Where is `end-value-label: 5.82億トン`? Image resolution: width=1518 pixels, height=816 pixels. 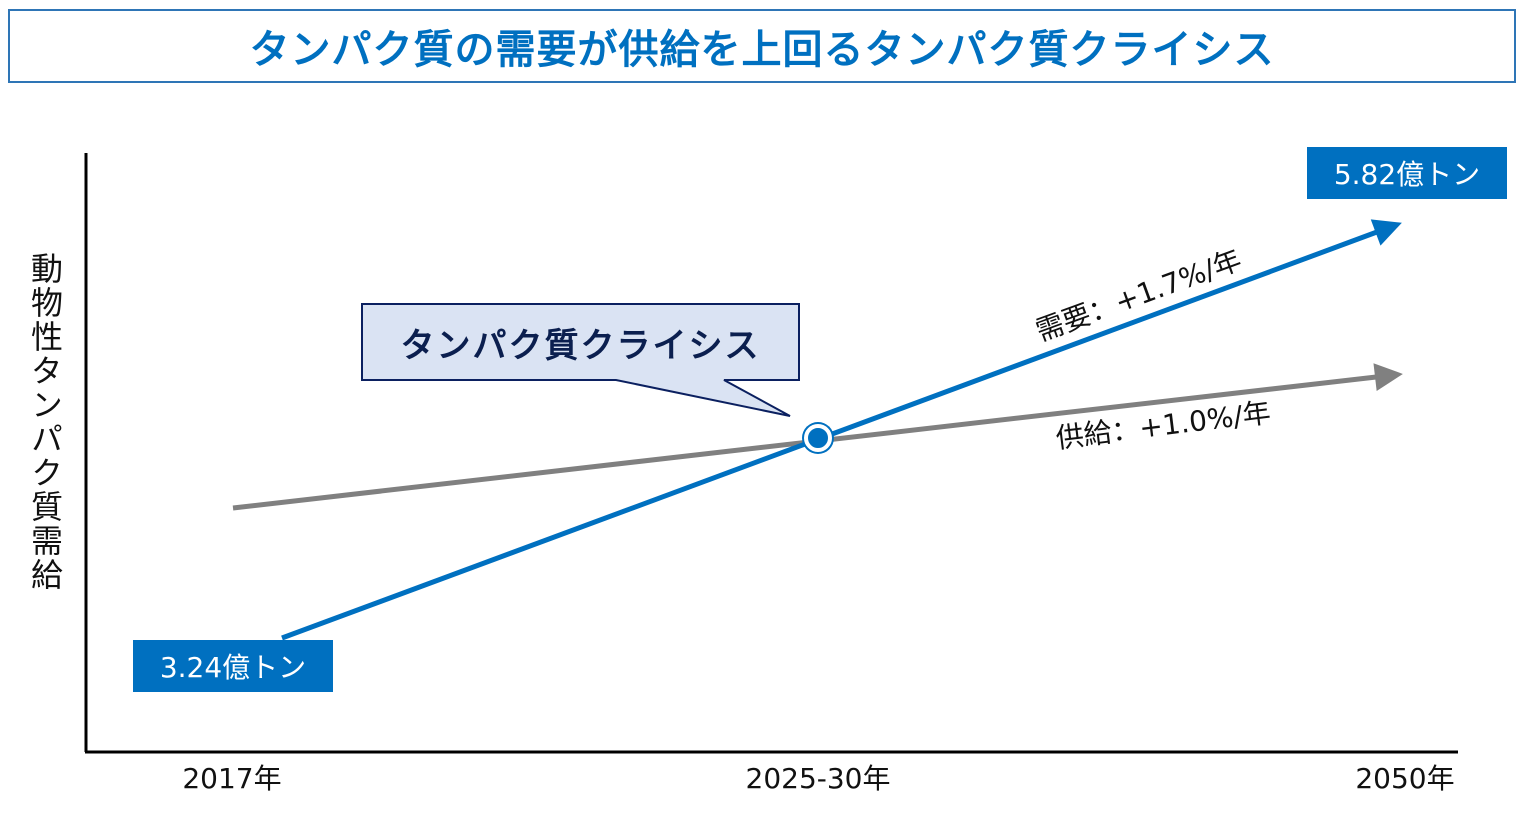
end-value-label: 5.82億トン is located at coordinates (1407, 173).